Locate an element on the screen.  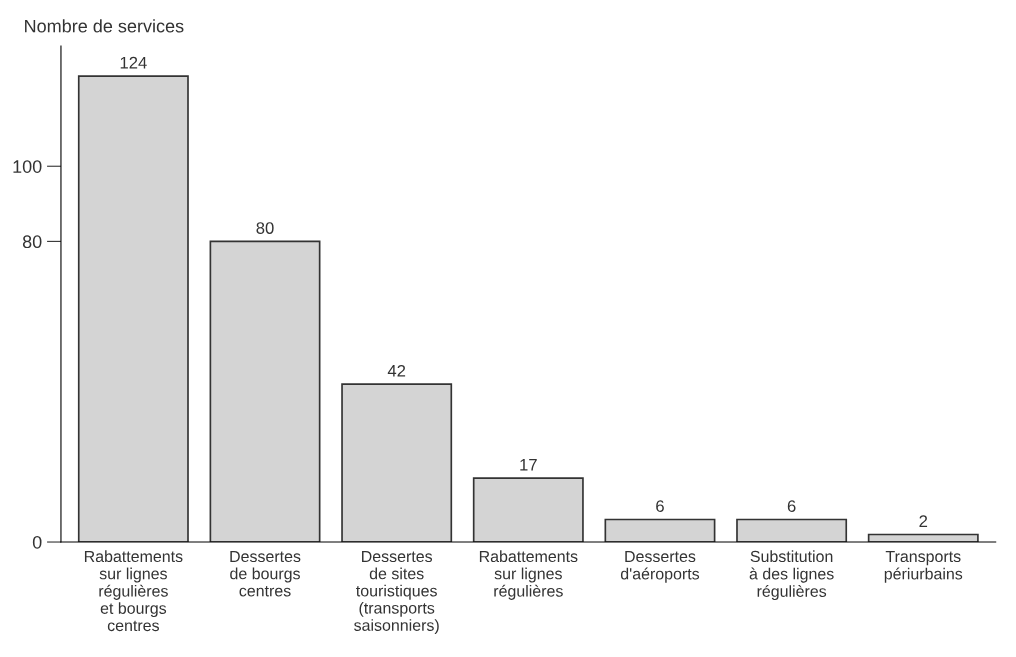
data-label: 80 is located at coordinates (265, 228).